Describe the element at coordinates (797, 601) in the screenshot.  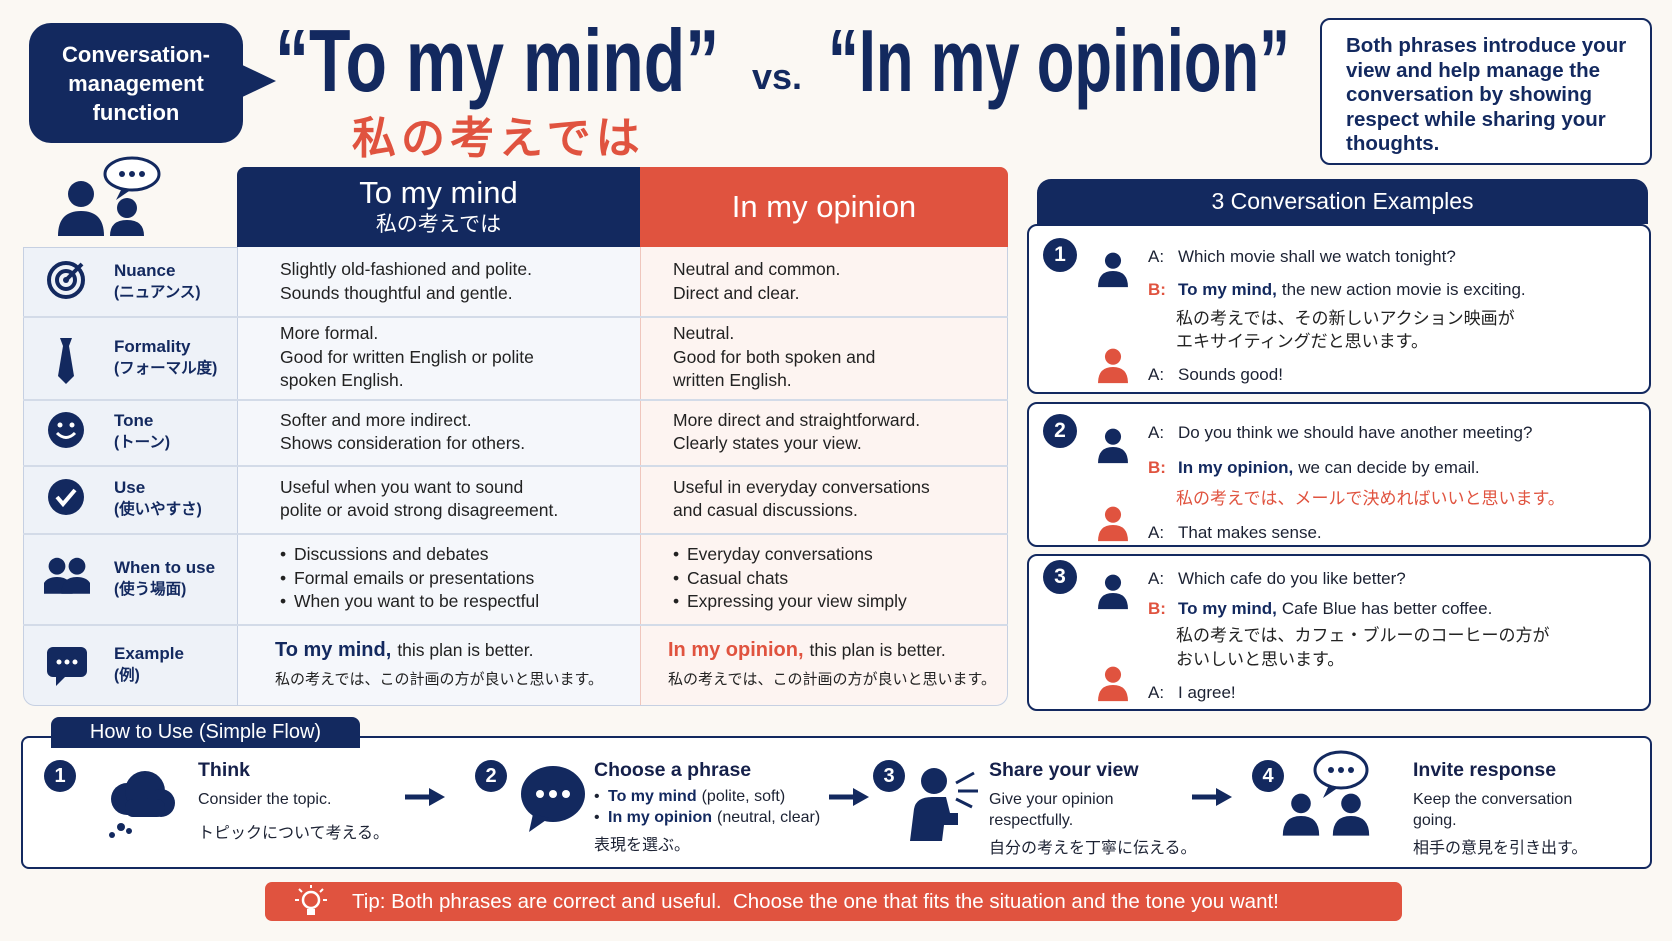
I see `bullet-text: Expressing your view simply` at that location.